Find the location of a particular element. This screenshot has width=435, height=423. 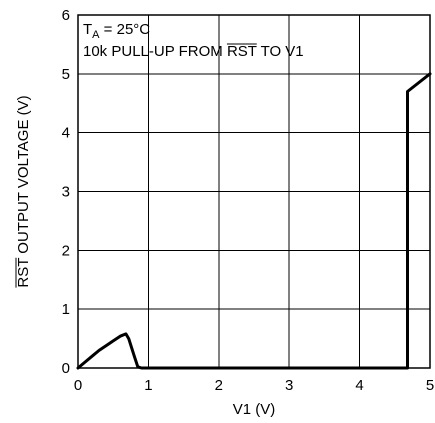

annotation-pullup-before: 10k PULL-UP FROM is located at coordinates (155, 51).